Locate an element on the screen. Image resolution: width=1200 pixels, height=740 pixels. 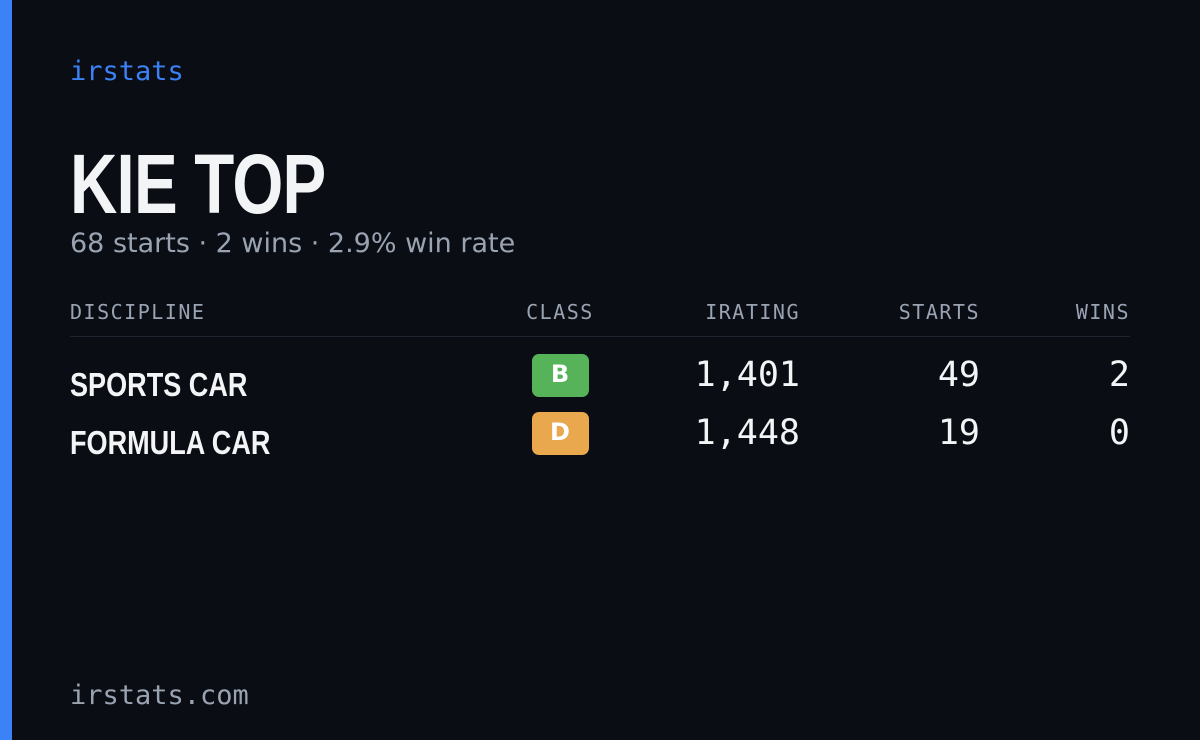
driver-name: KIE TOP is located at coordinates (198, 184).